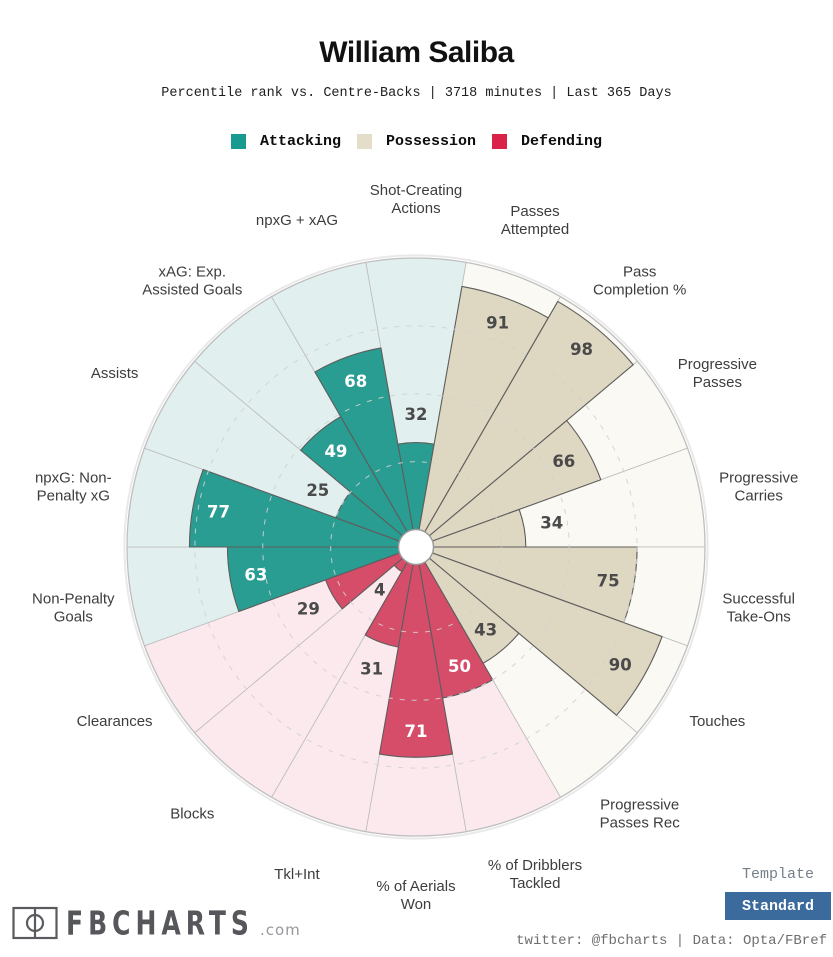 This screenshot has height=957, width=833. What do you see at coordinates (73, 487) in the screenshot?
I see `label-npxg-non-penalty-xg: npxG: Non-Penalty xG` at bounding box center [73, 487].